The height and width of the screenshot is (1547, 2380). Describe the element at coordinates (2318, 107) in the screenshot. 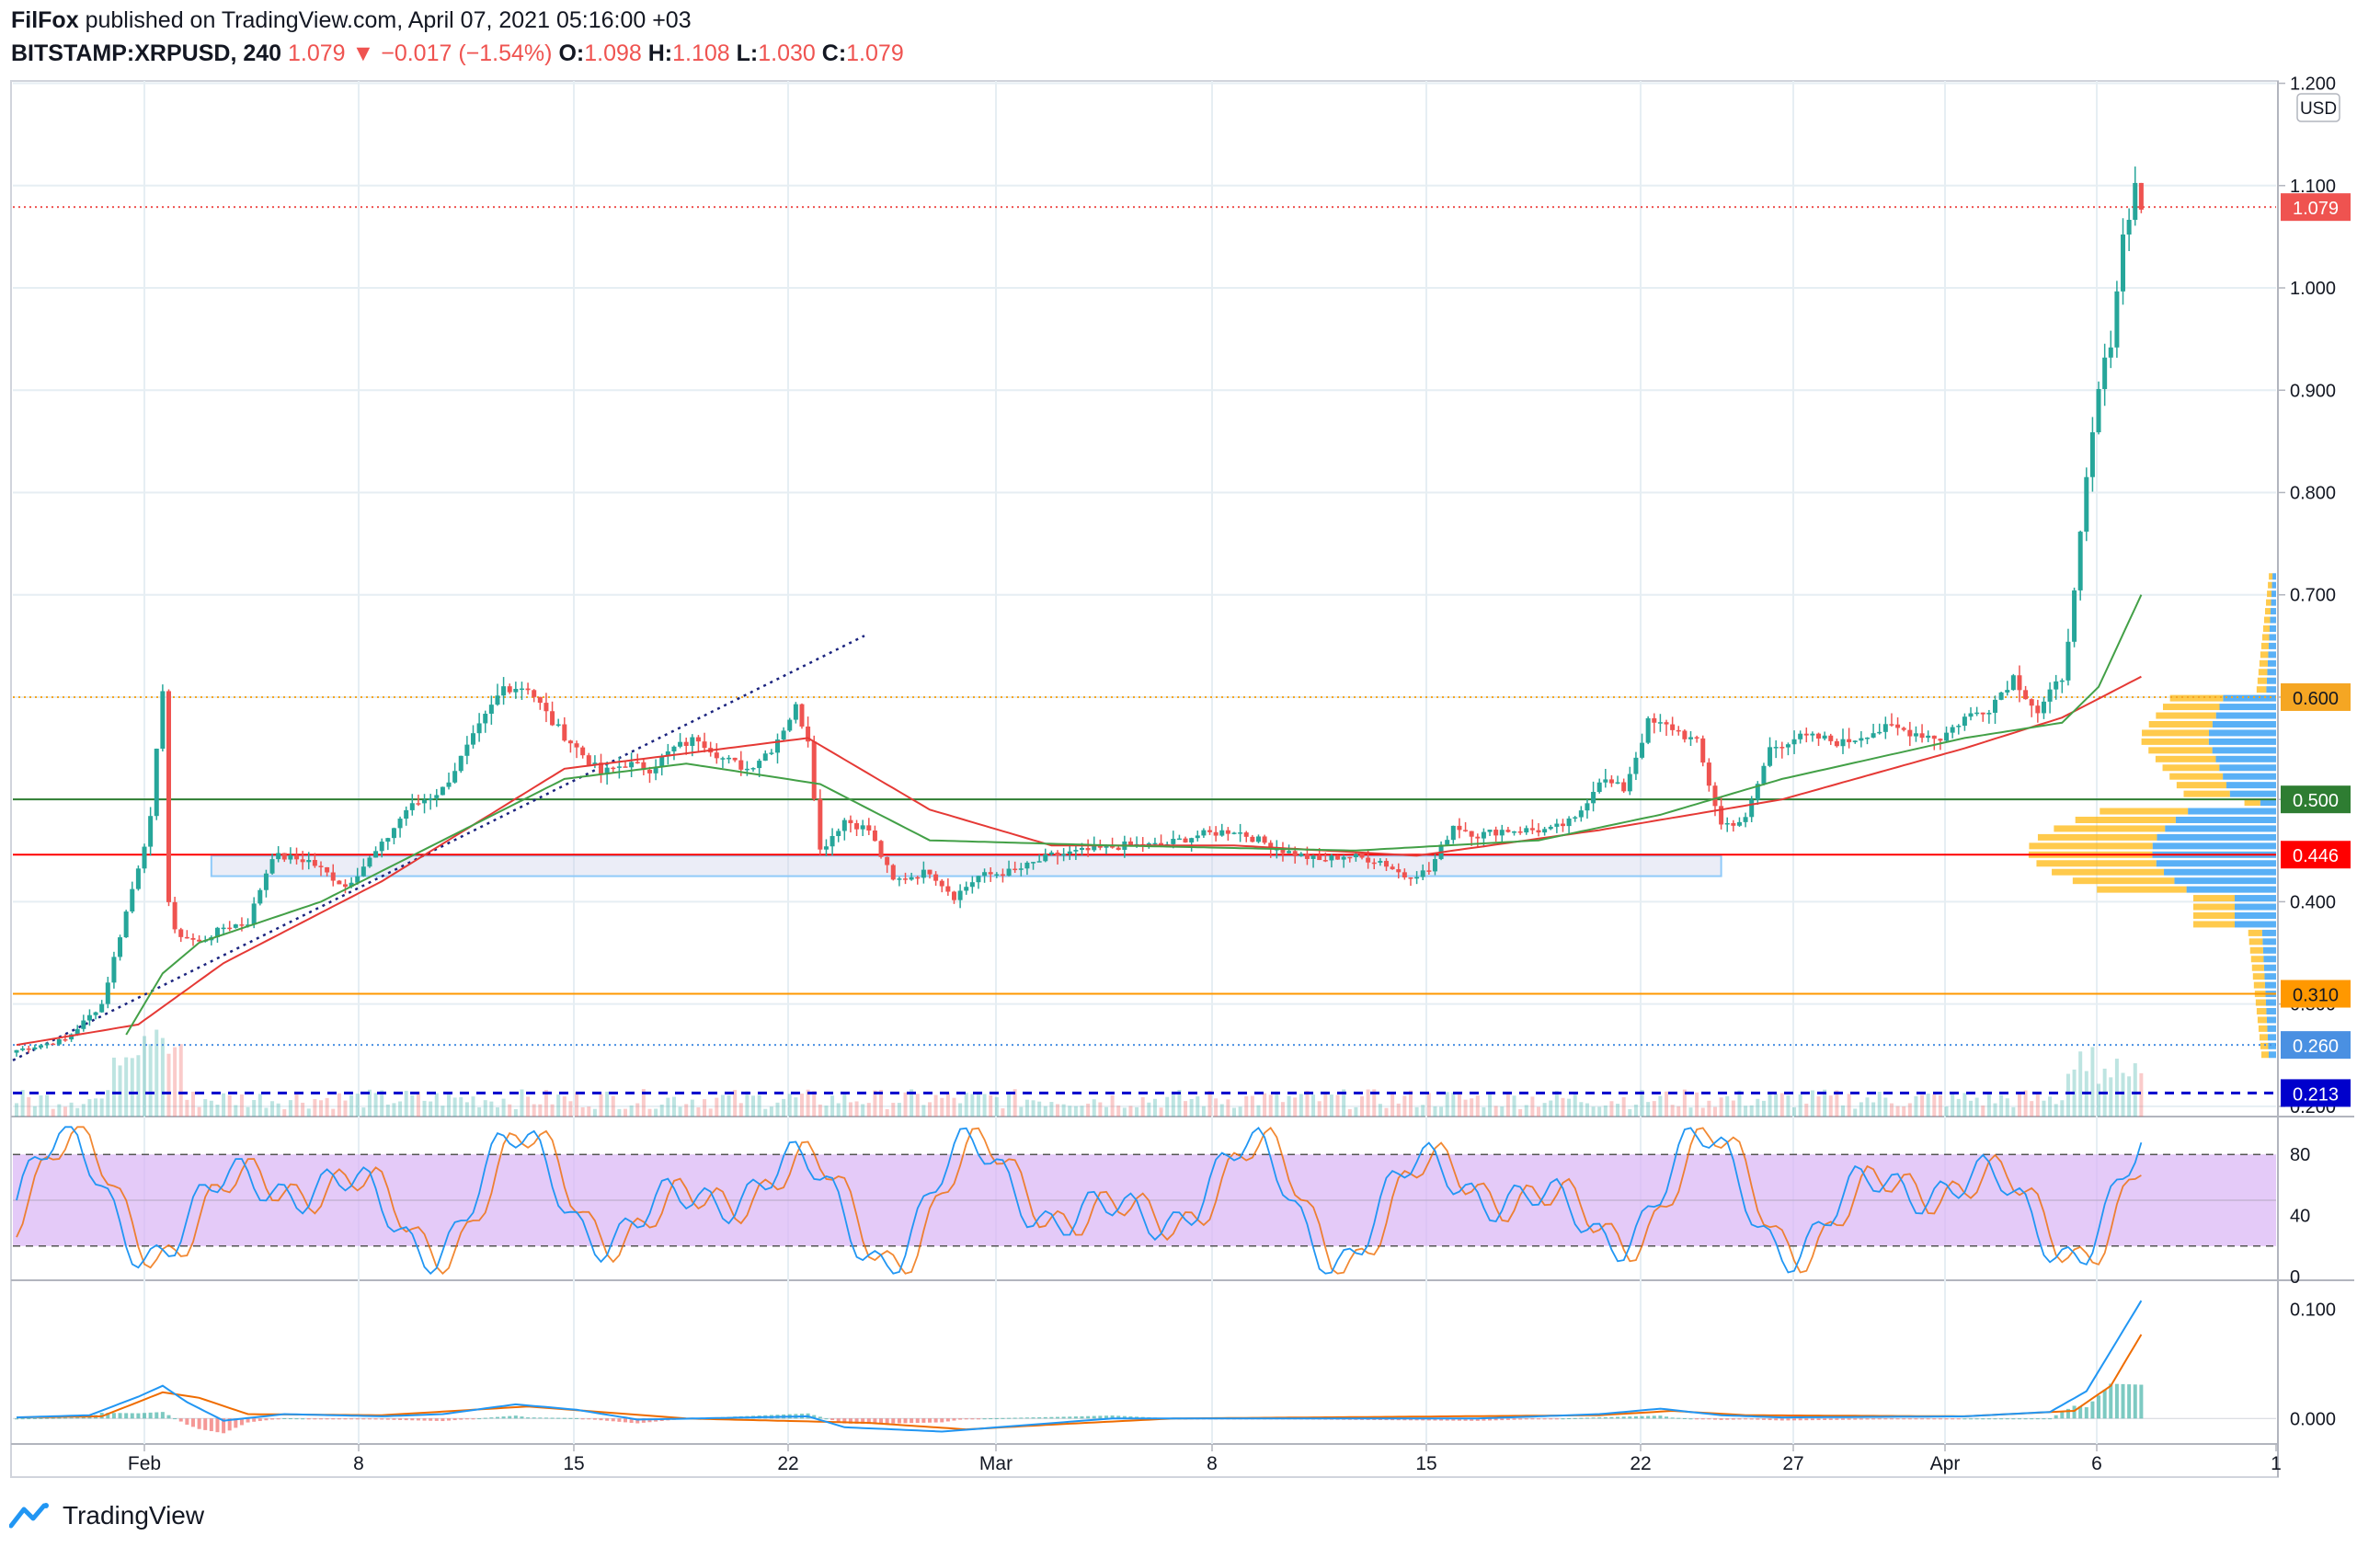

I see `currency-badge: USD` at that location.